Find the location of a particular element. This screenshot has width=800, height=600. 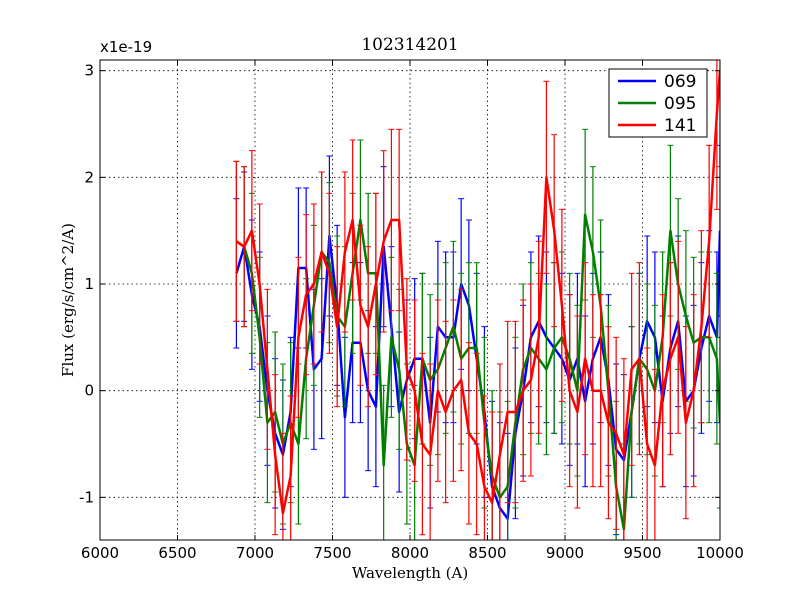

legend-label-095: 095 is located at coordinates (680, 104).